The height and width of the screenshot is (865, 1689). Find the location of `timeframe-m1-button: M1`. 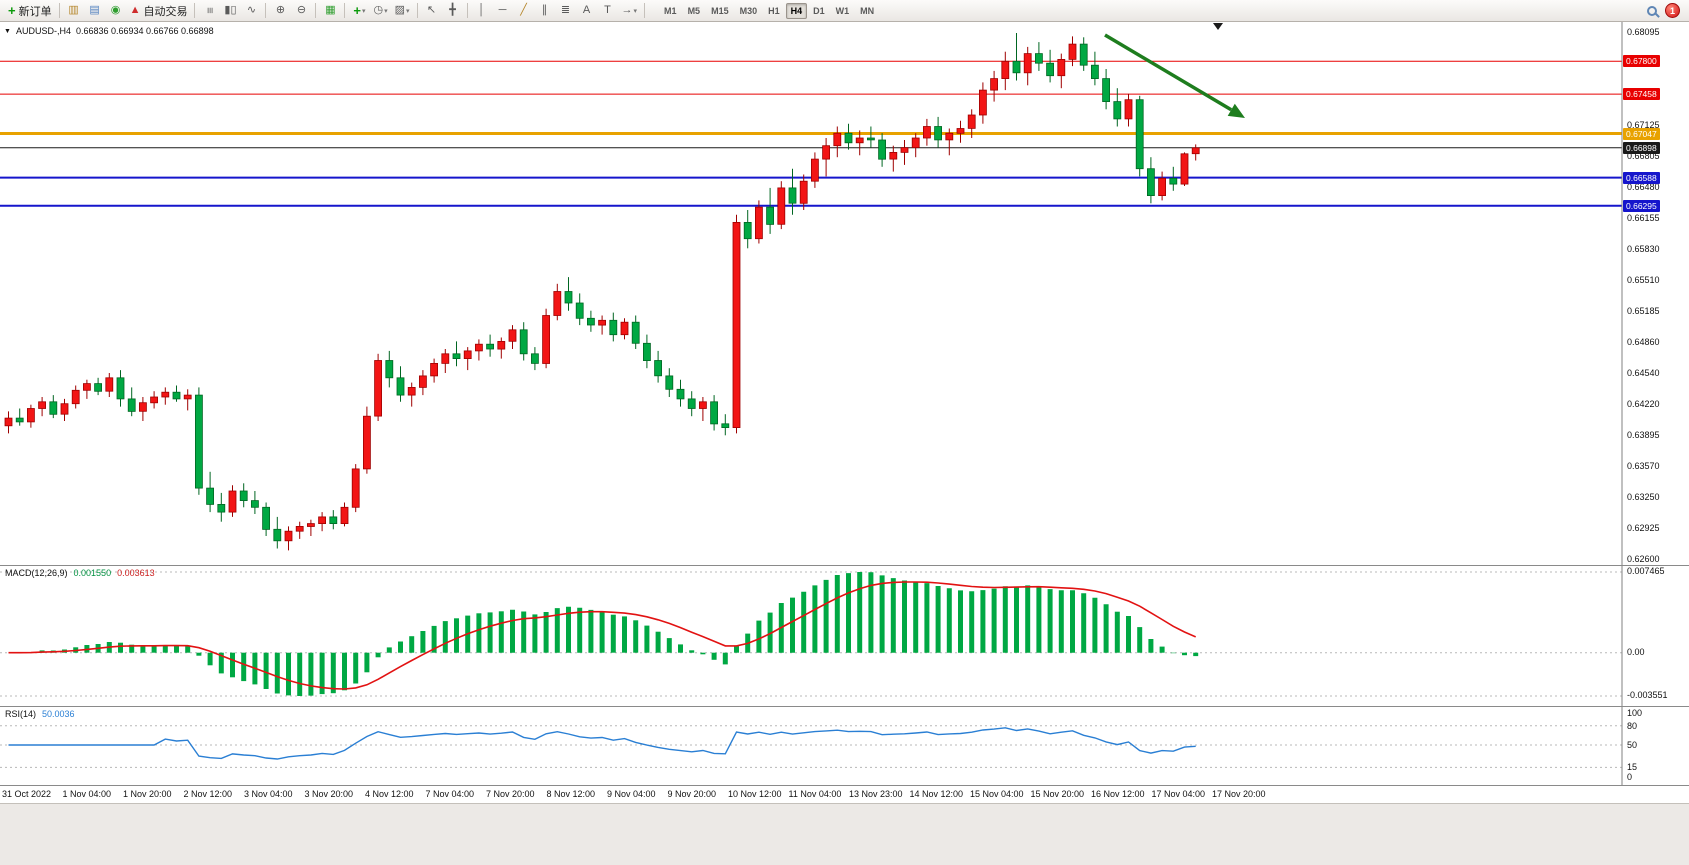

timeframe-m1-button: M1 is located at coordinates (670, 10).